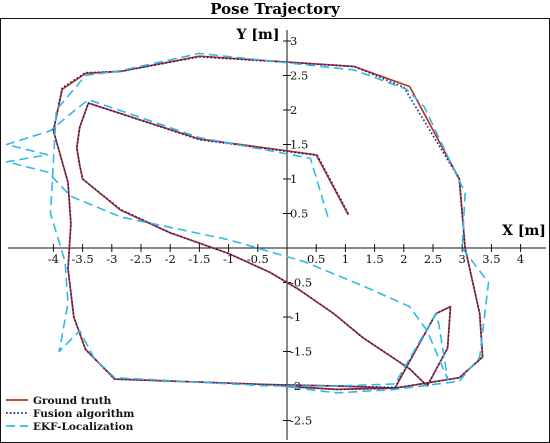 This screenshot has height=443, width=550. I want to click on y-tick-label: -2.5, so click(301, 421).